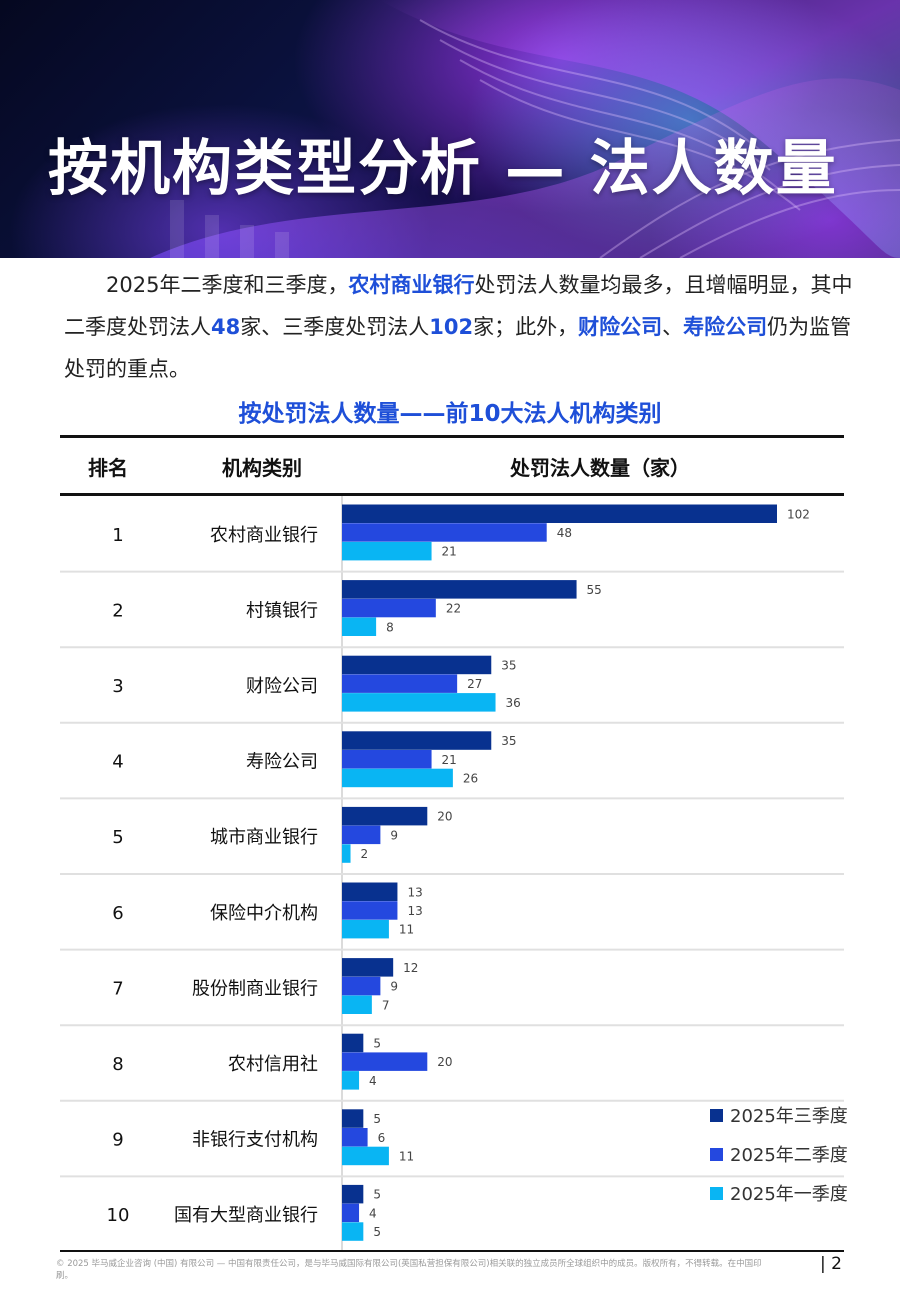 Image resolution: width=900 pixels, height=1300 pixels. What do you see at coordinates (264, 913) in the screenshot?
I see `category-label: 保险中介机构` at bounding box center [264, 913].